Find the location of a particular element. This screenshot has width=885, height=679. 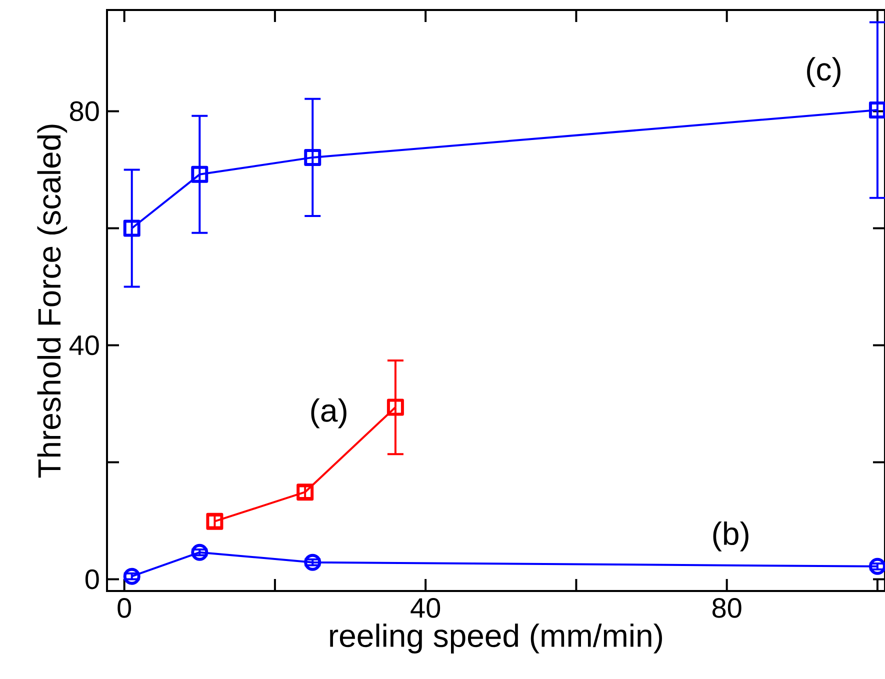

series-label: (a) is located at coordinates (328, 413).